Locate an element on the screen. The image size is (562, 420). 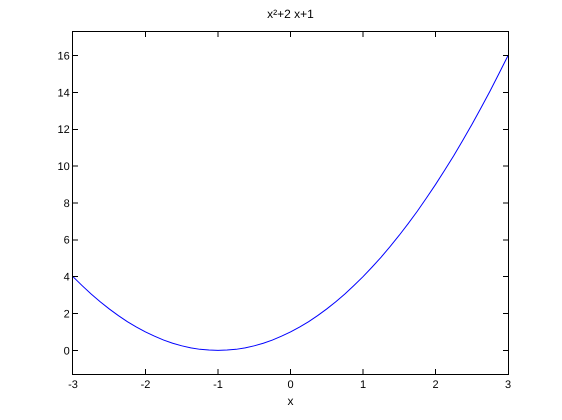
y-tick-label: 14 is located at coordinates (64, 93).